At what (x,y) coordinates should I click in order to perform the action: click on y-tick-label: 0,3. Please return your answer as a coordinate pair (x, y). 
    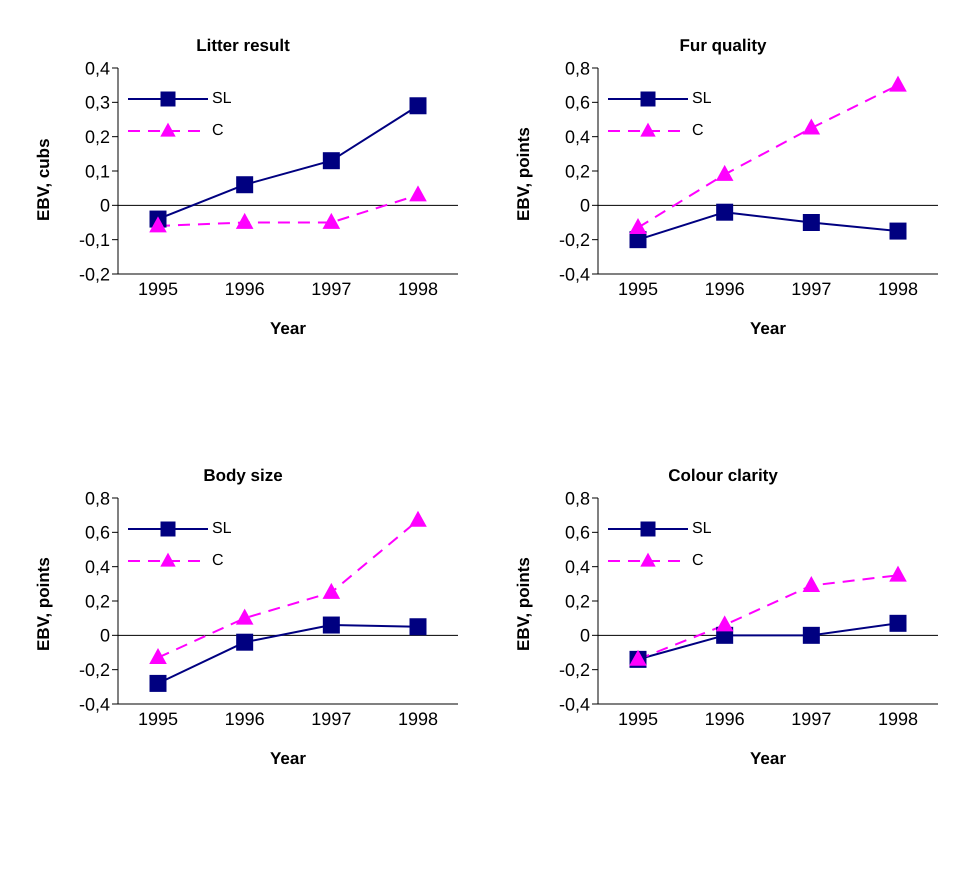
    Looking at the image, I should click on (97, 102).